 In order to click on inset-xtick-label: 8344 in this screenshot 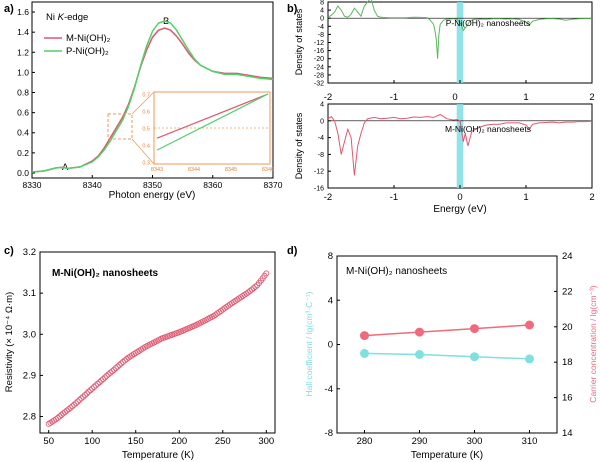, I will do `click(194, 170)`.